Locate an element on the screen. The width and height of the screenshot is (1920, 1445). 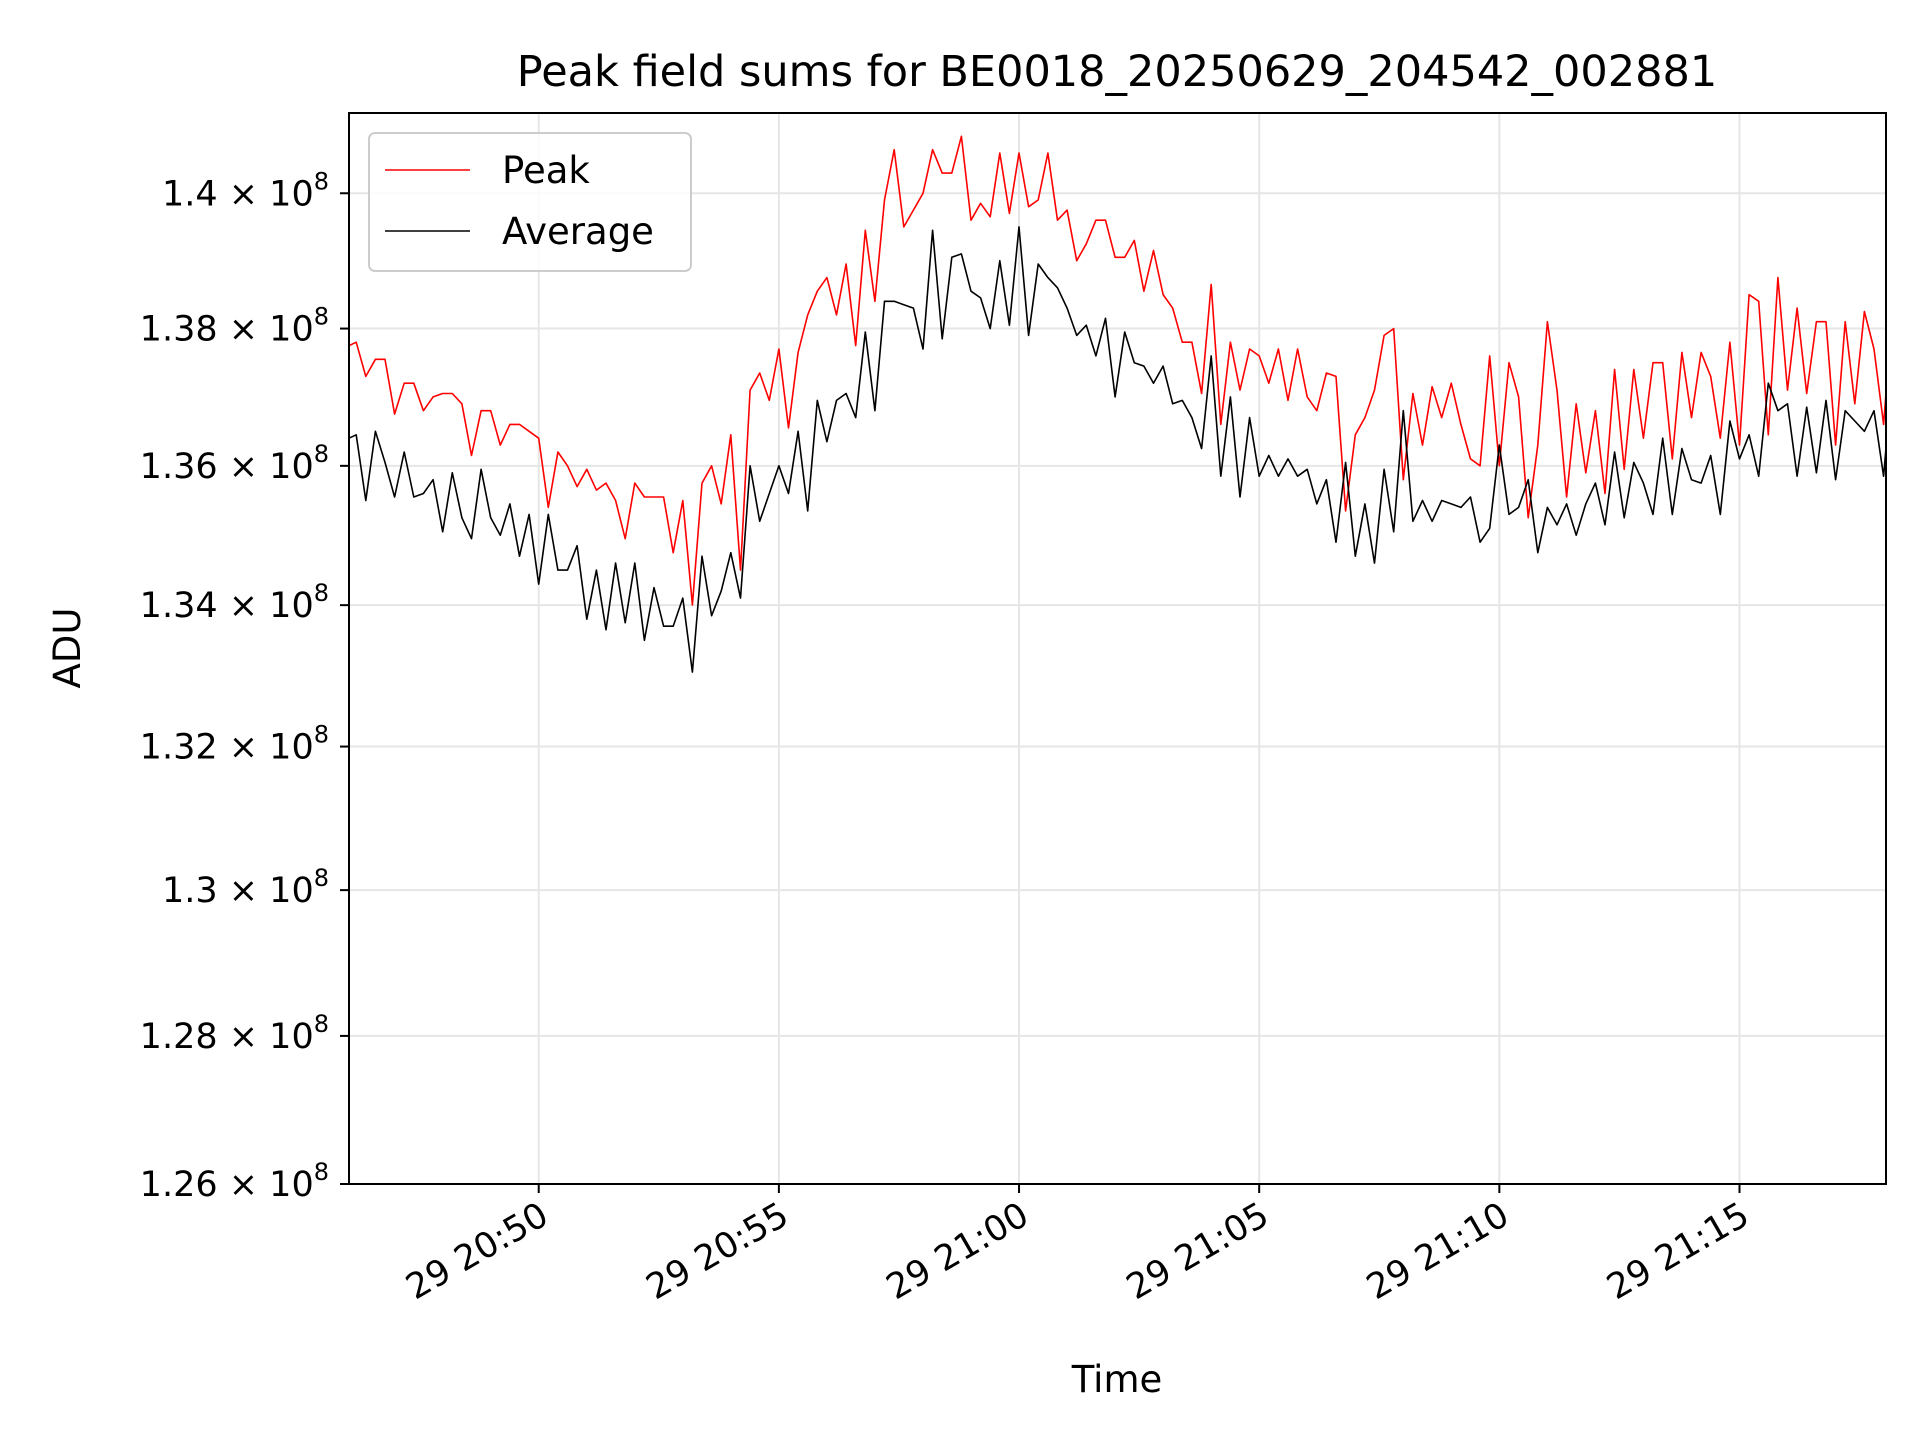
y-tick-label: 1.32 × 108 is located at coordinates (234, 744).